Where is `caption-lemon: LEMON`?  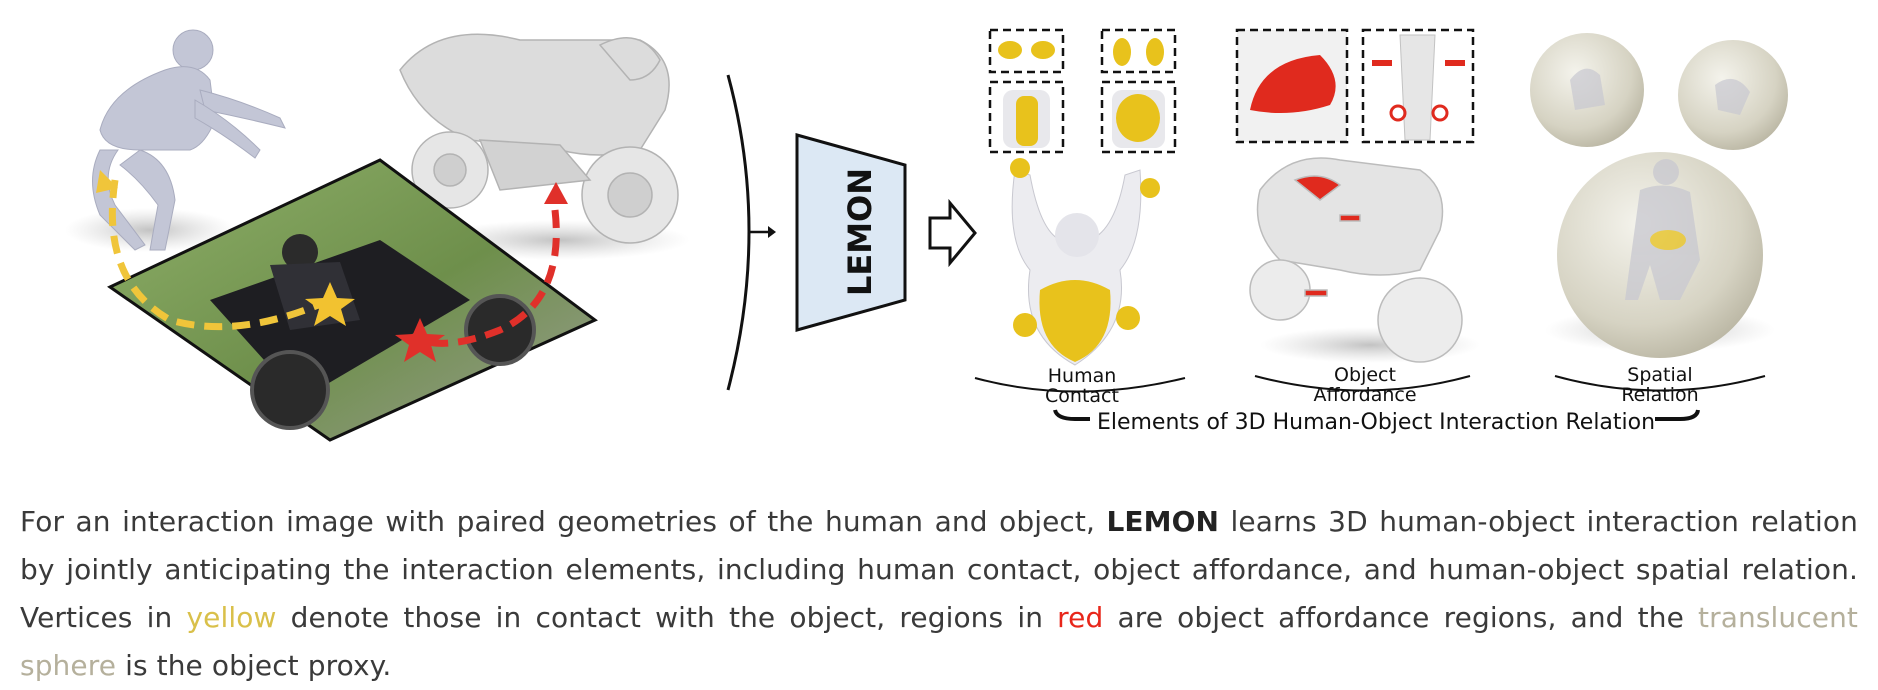 caption-lemon: LEMON is located at coordinates (1163, 521).